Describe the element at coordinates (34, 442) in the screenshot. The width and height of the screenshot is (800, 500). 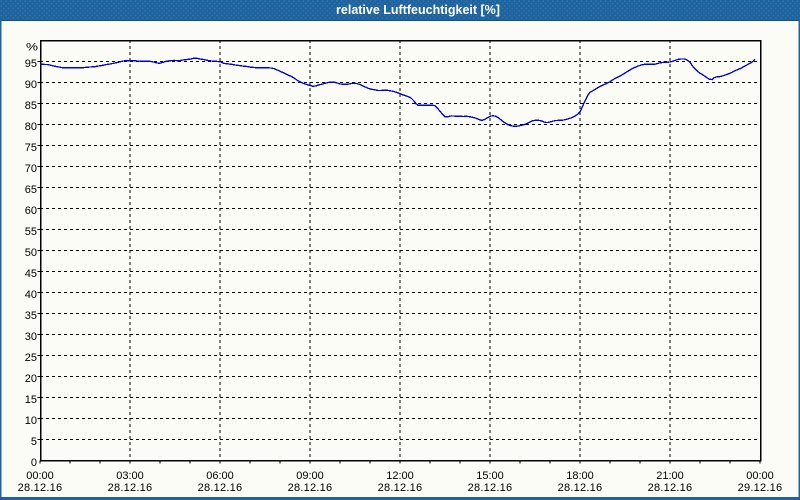
I see `svg-text: 5` at that location.